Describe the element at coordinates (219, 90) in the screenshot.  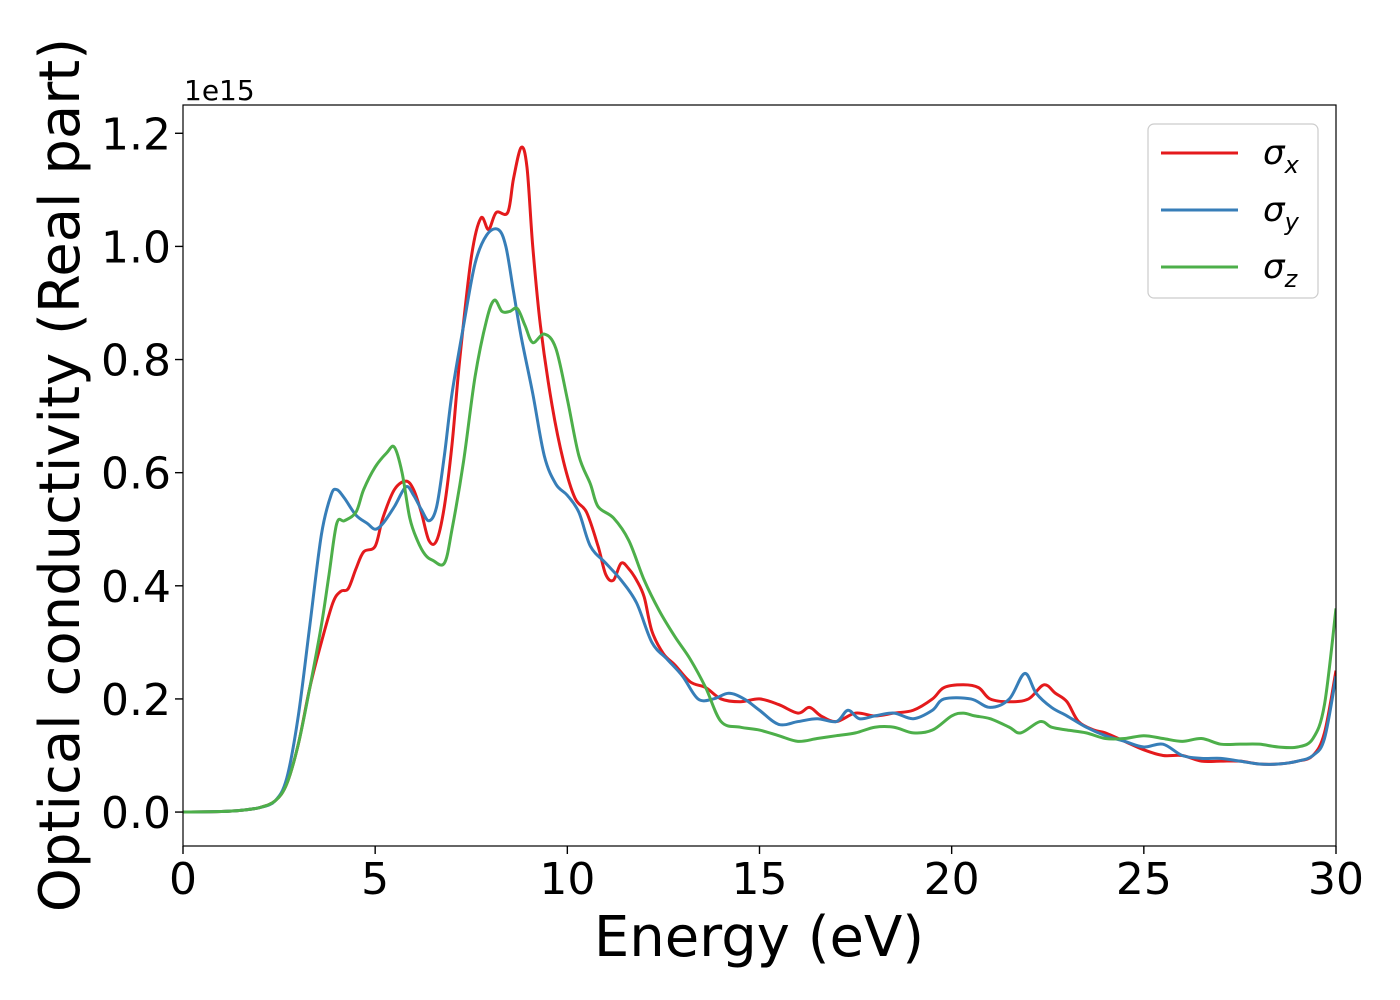
I see `y-offset-label: 1e15` at that location.